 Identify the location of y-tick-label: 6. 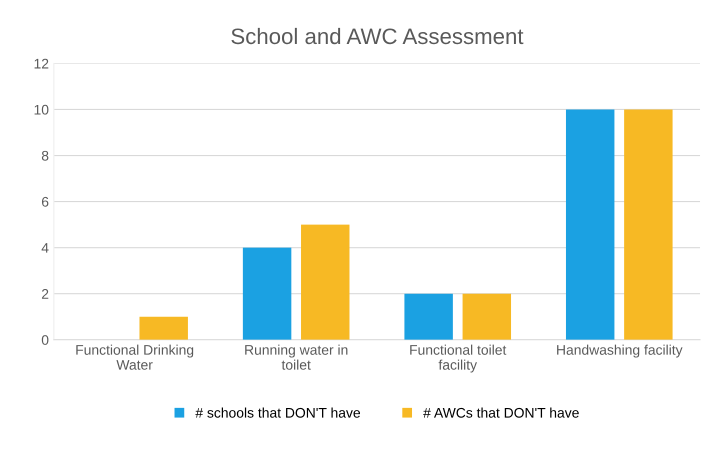
(45, 201).